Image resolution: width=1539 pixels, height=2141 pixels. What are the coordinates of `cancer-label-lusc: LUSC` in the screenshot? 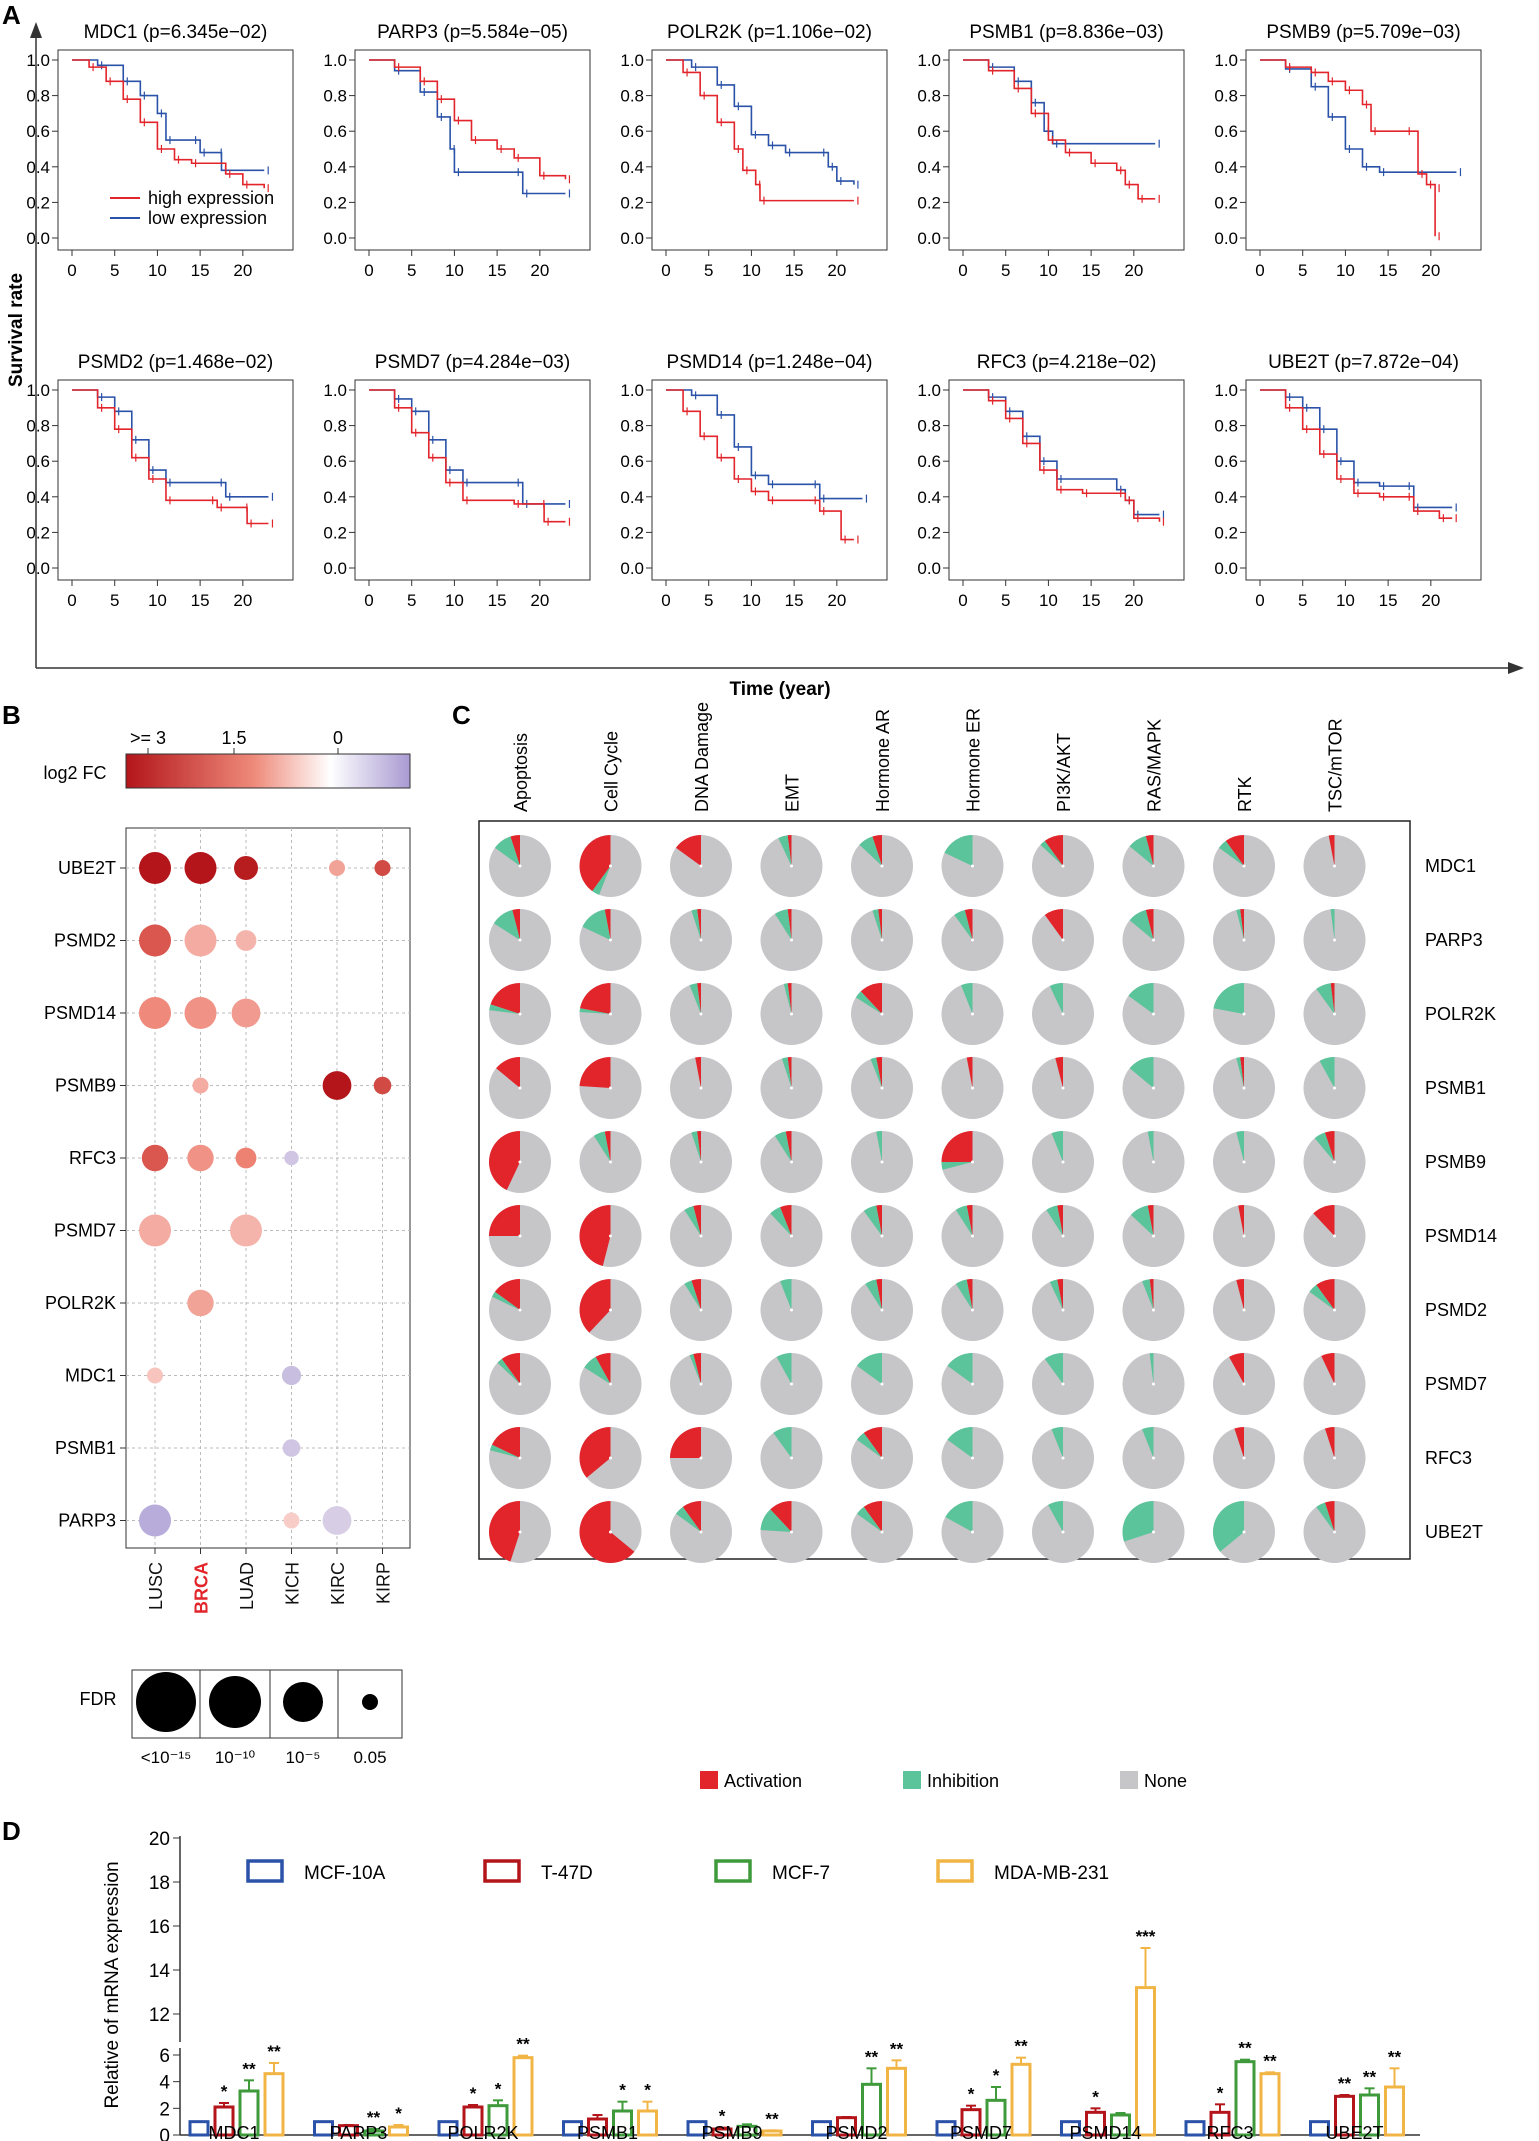 It's located at (156, 1586).